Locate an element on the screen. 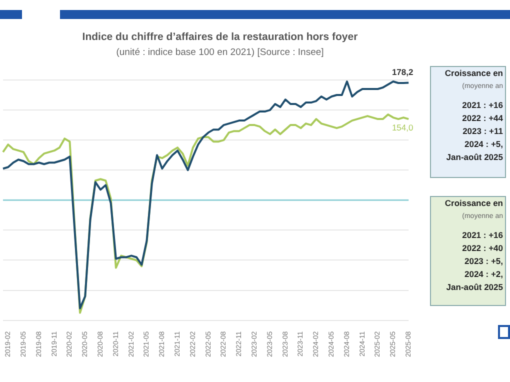 The height and width of the screenshot is (382, 510). chart-title: Indice du chiffre d’affaires de la restauration hors foyer is located at coordinates (220, 37).